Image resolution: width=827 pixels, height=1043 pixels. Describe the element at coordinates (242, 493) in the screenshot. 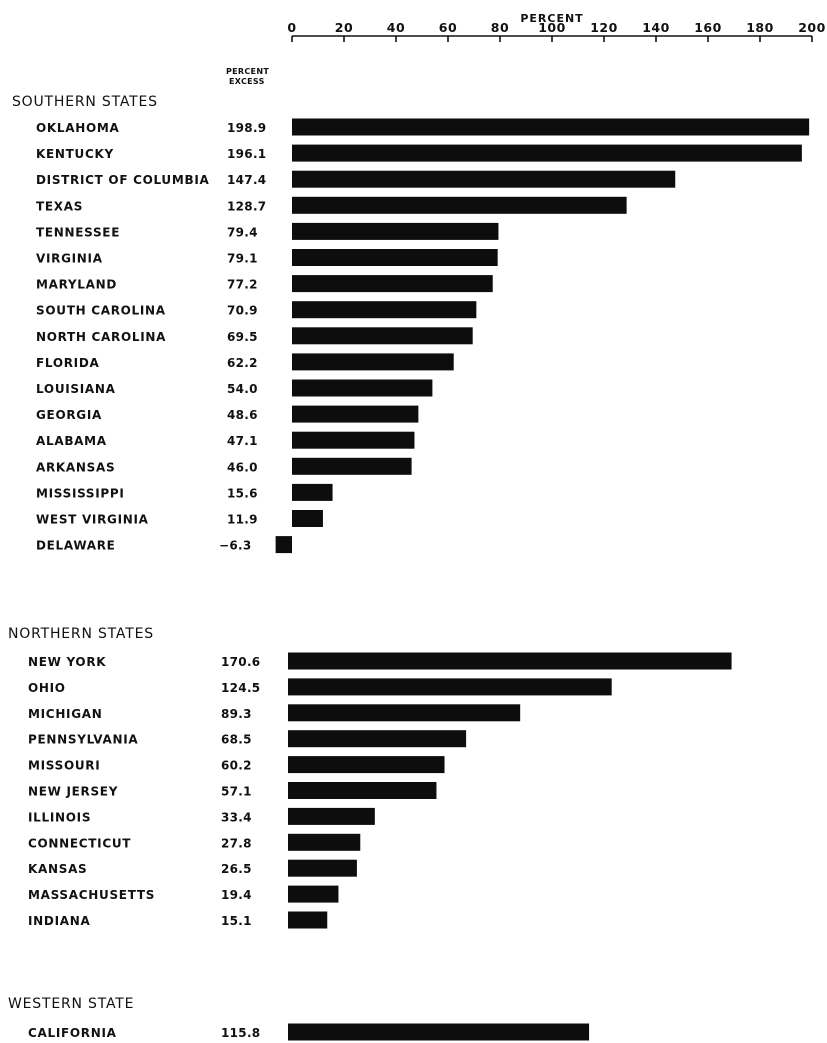

I see `value-label: 15.6` at that location.